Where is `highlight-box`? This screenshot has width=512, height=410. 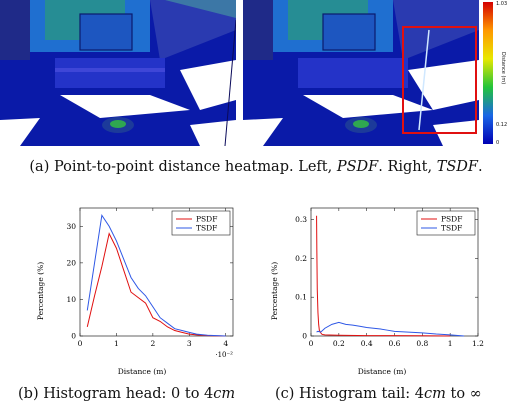 highlight-box is located at coordinates (439, 80).